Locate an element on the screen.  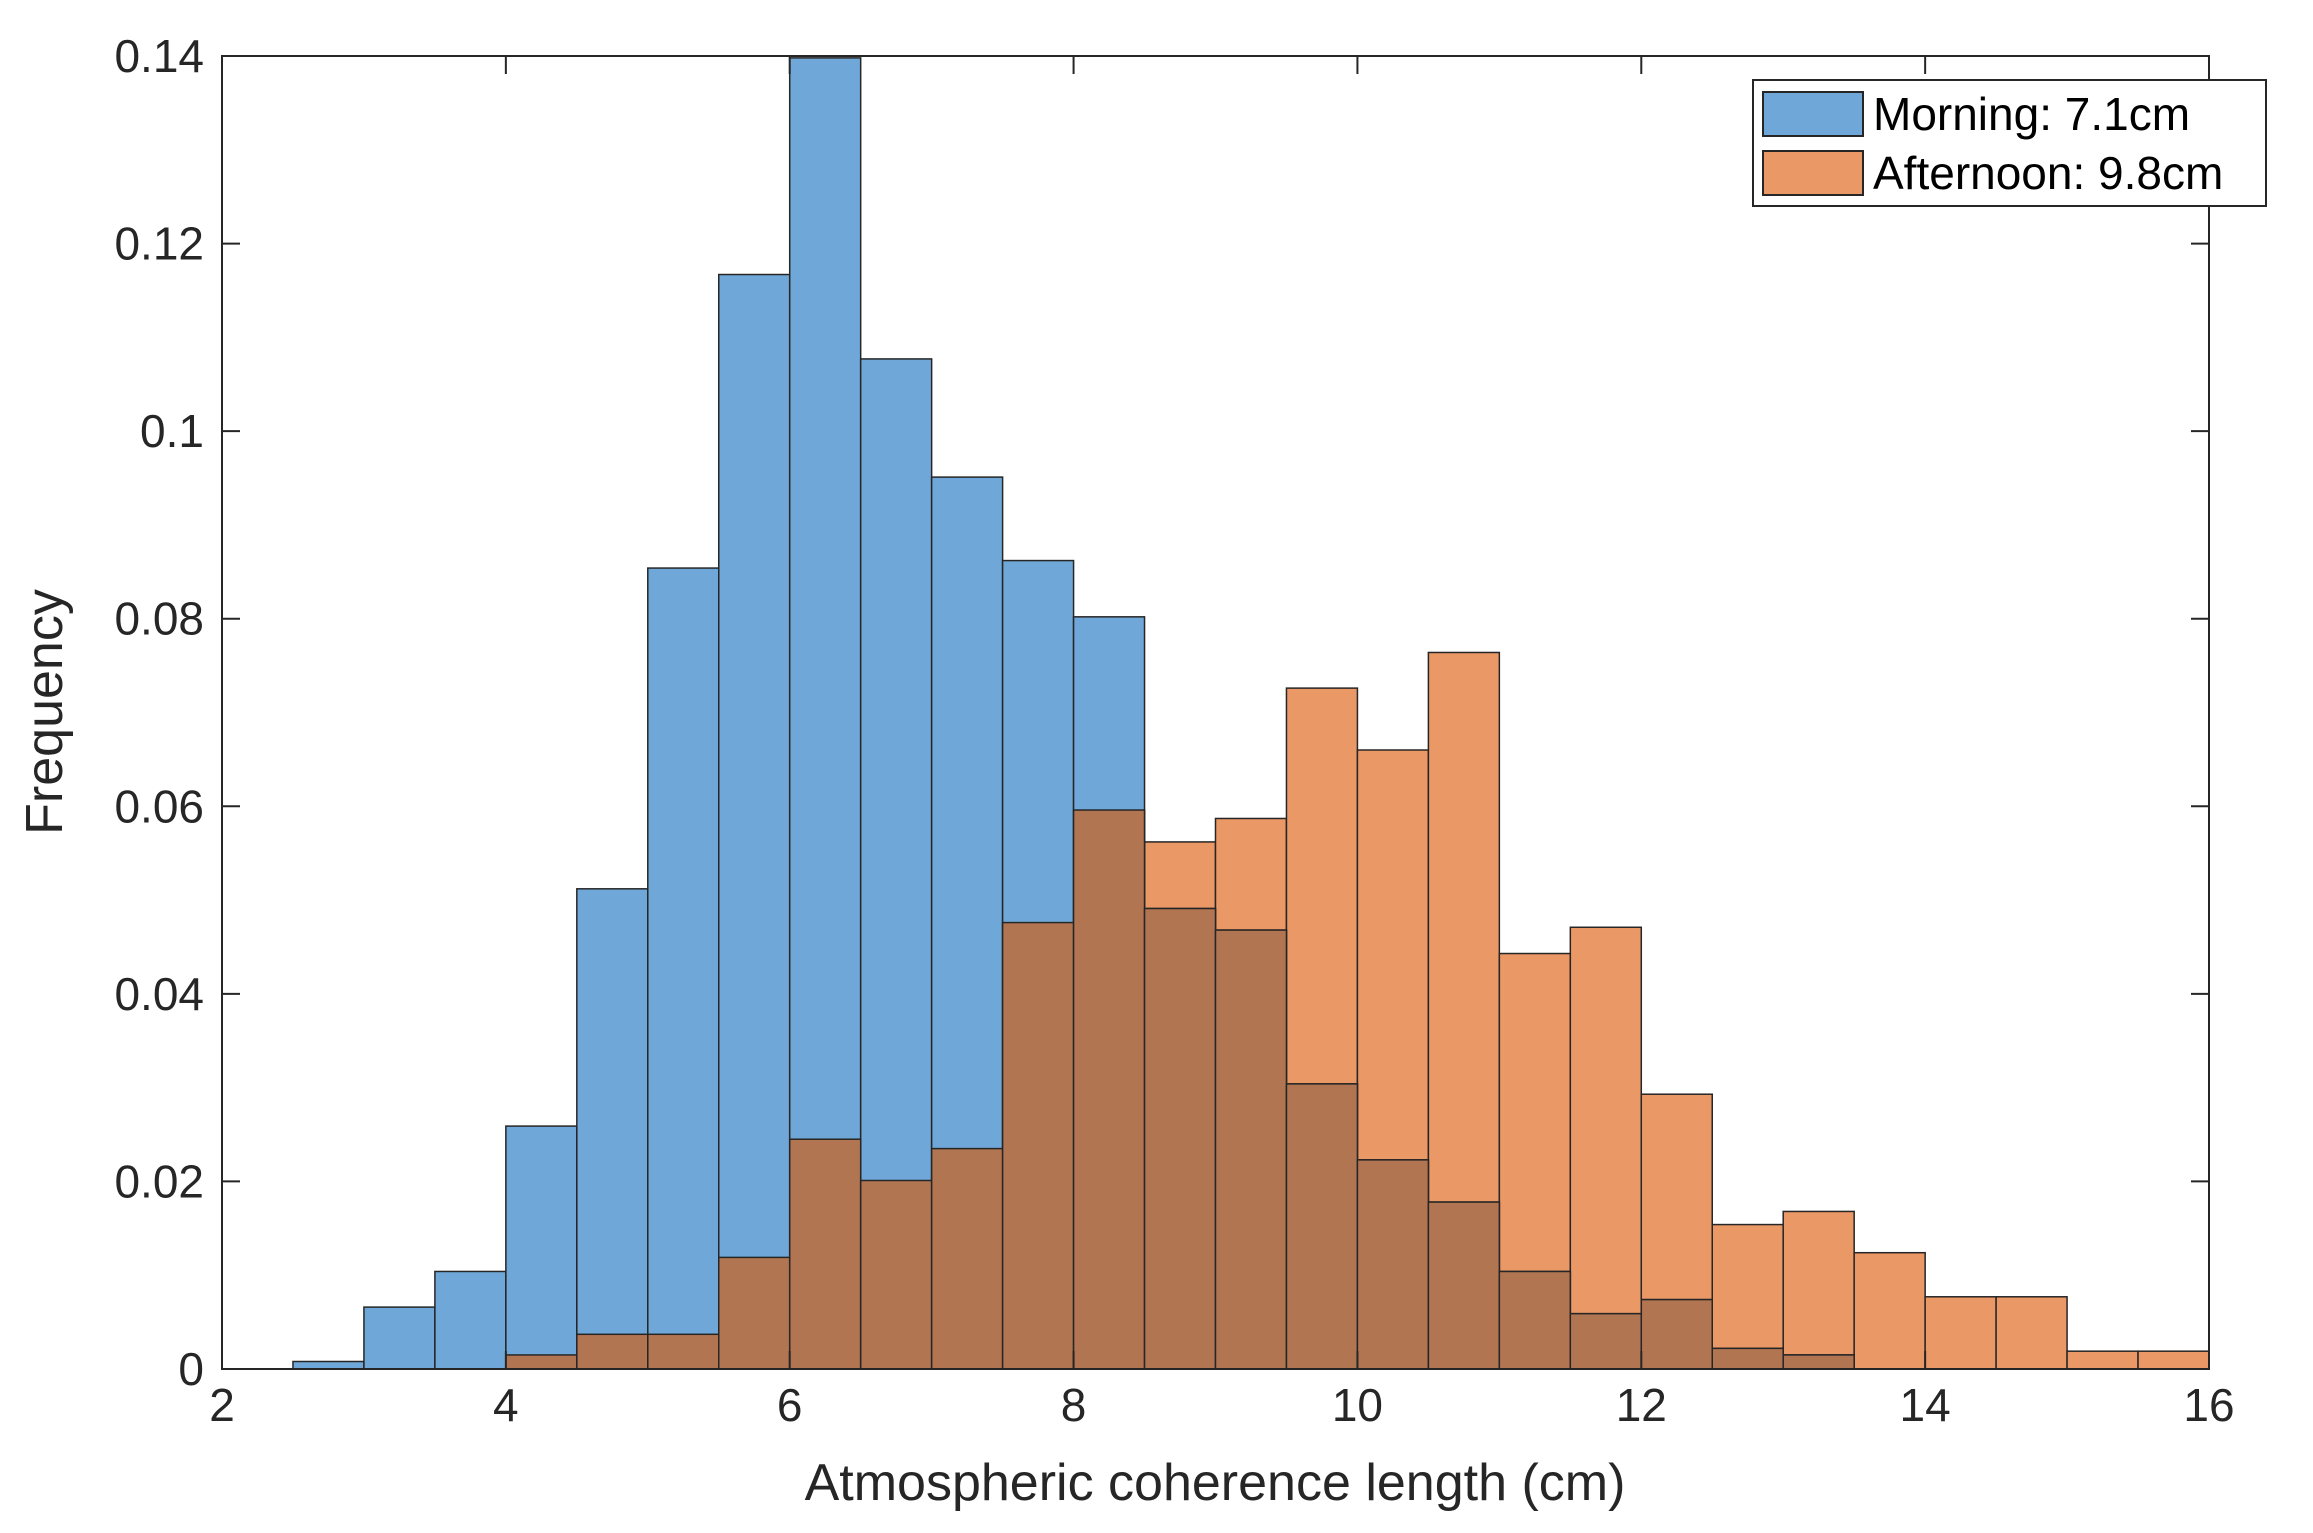
legend-swatch-morning is located at coordinates (1813, 114).